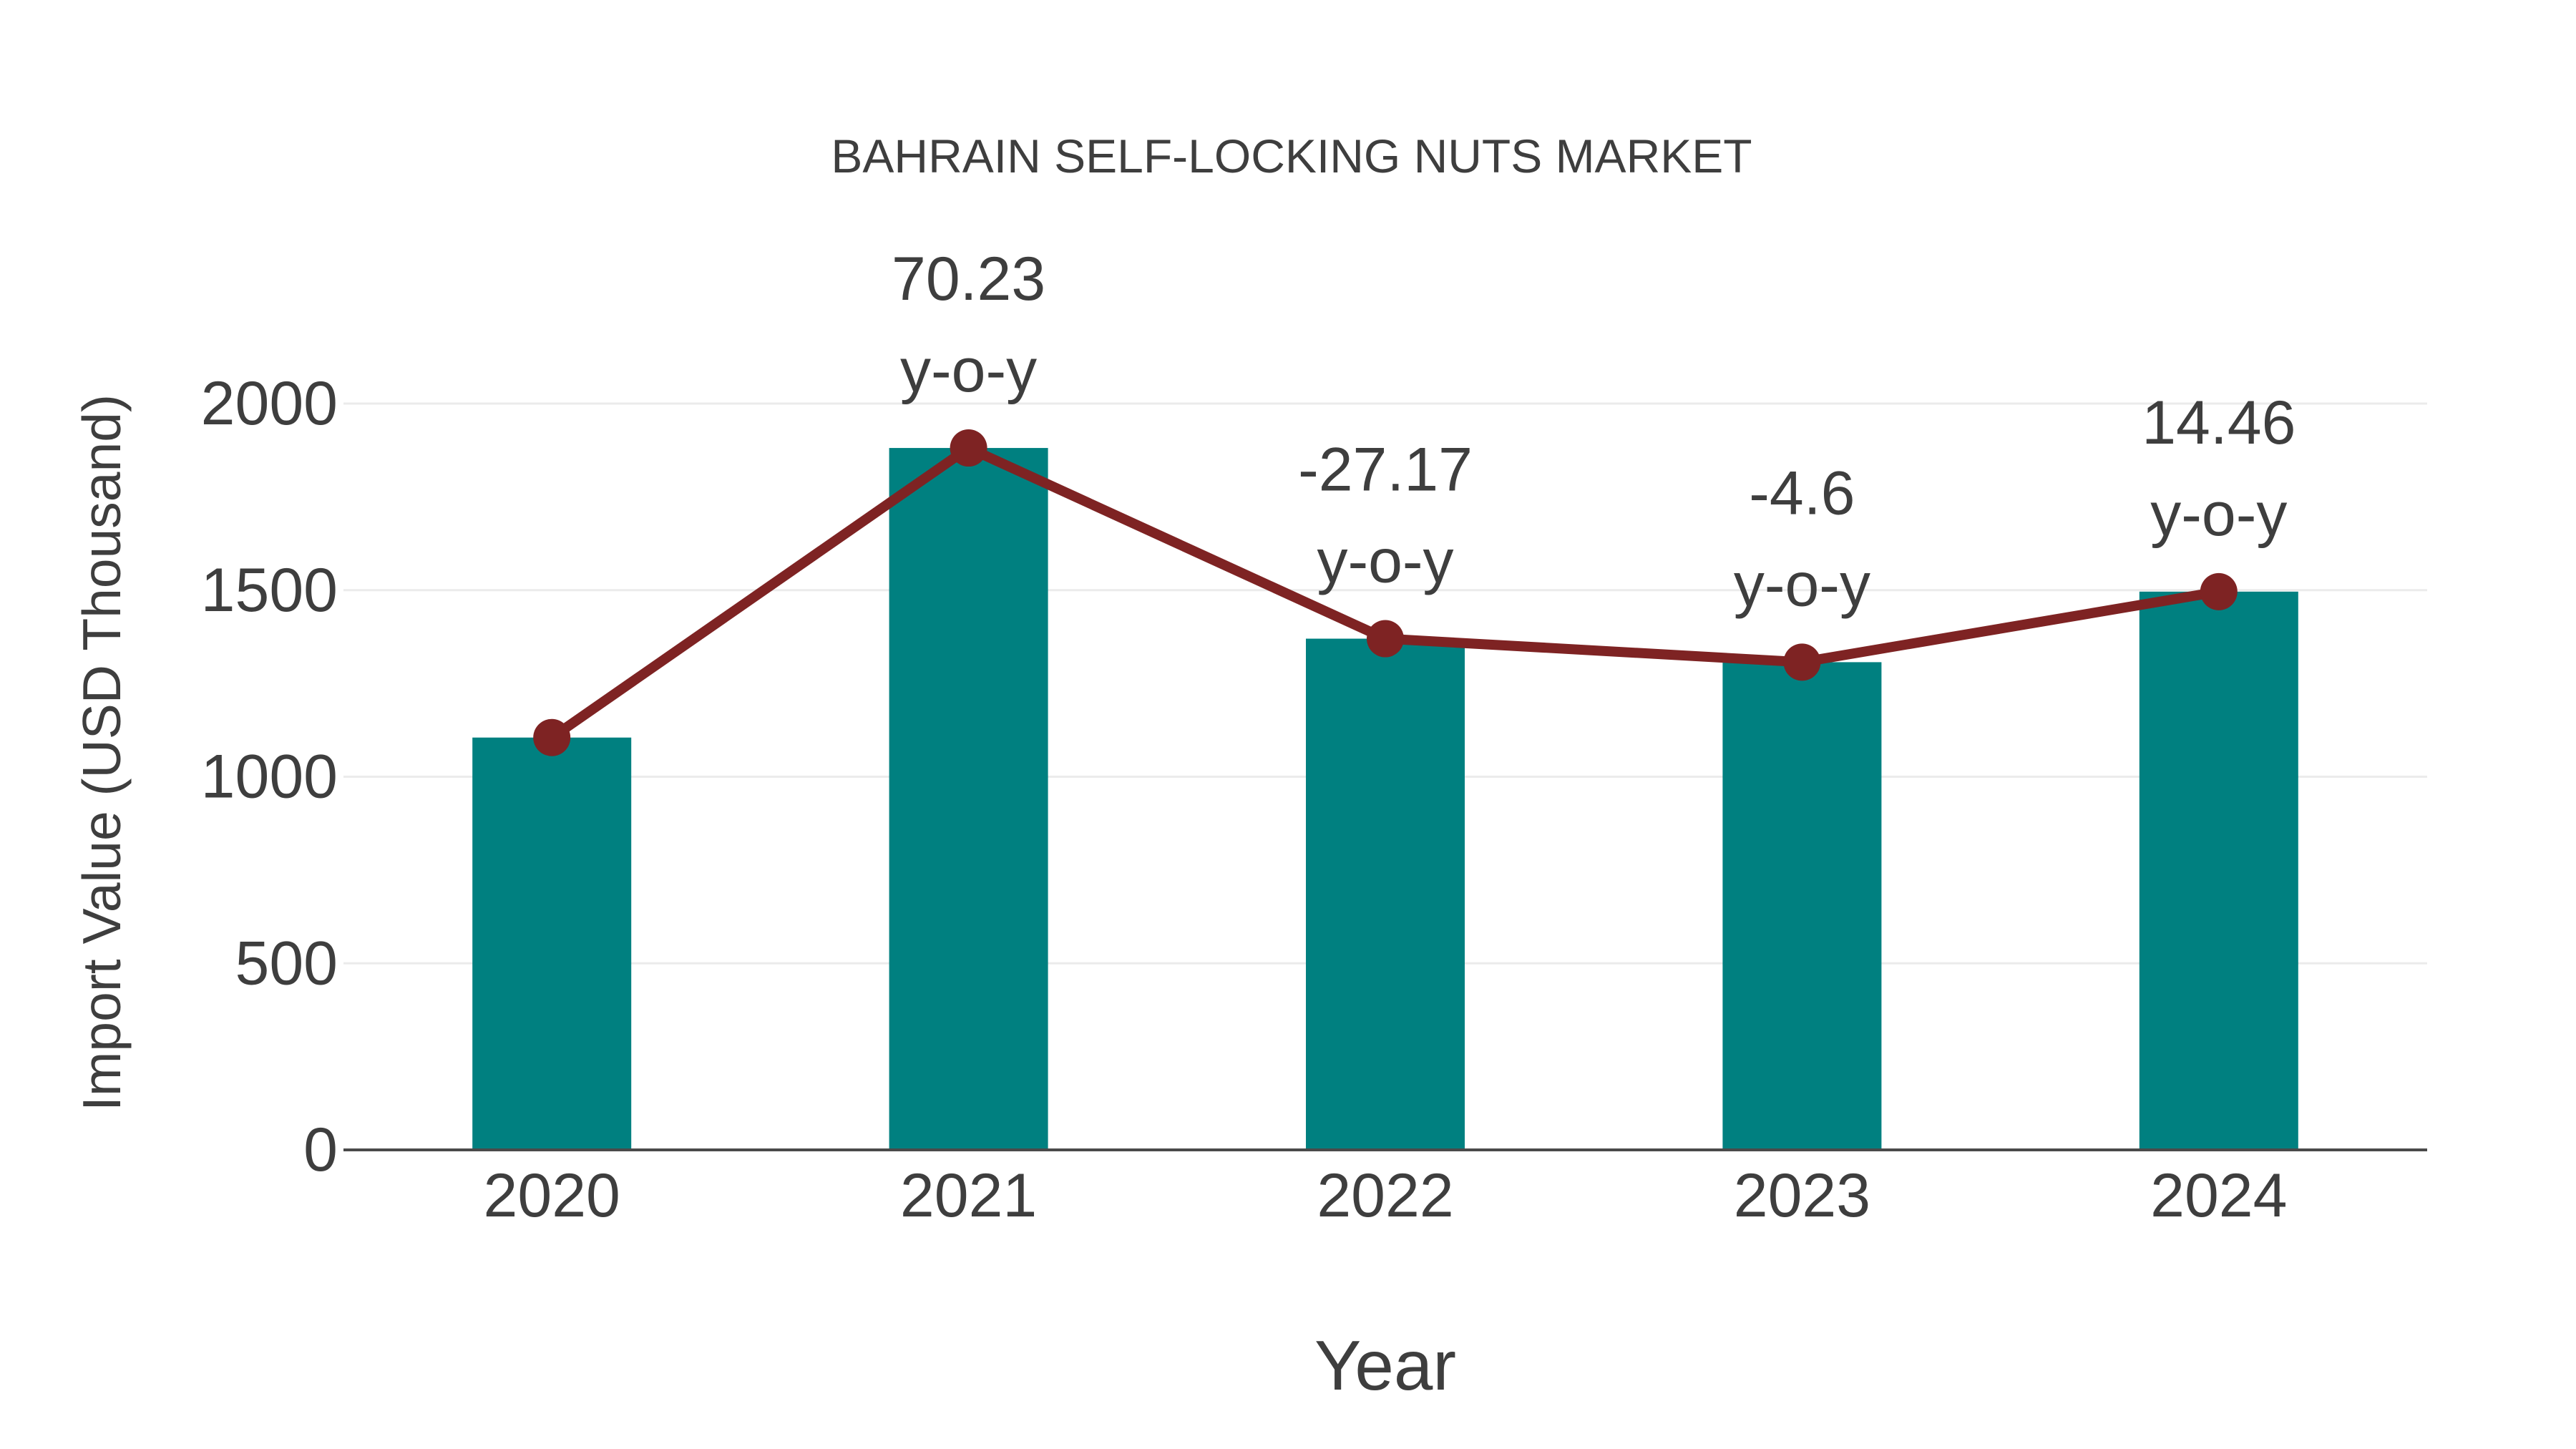  I want to click on x-tick-label: 2021, so click(968, 1195).